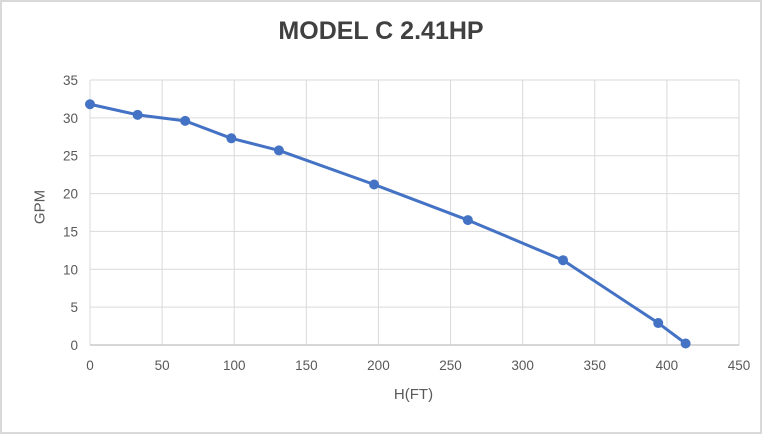  I want to click on x-tick-label: 50, so click(162, 365).